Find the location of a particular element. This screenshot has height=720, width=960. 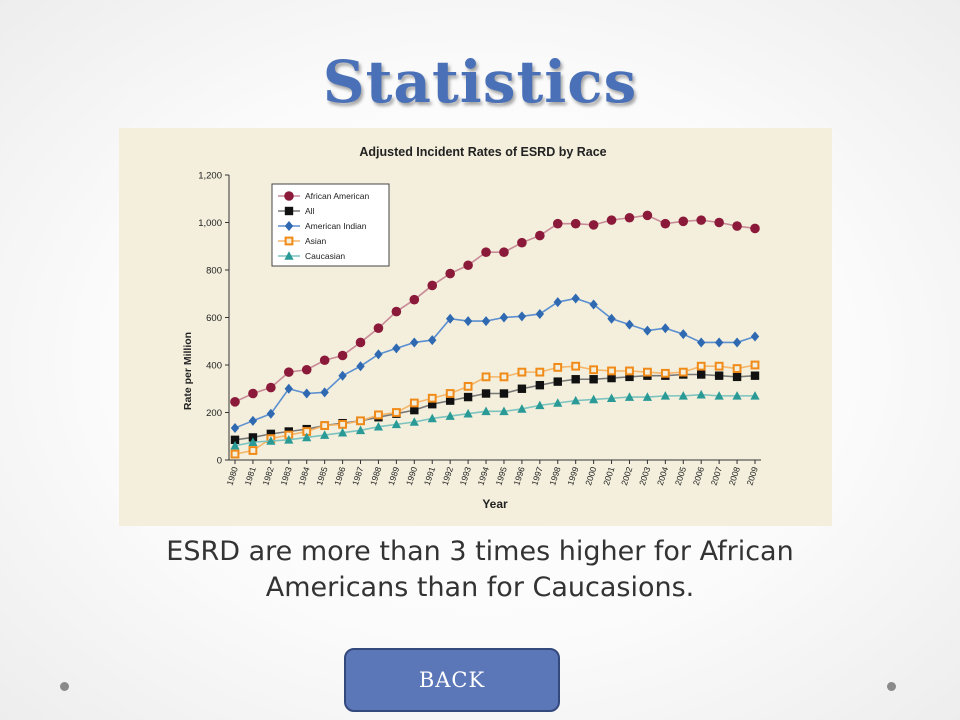

y-tick-label: 800 is located at coordinates (214, 271).